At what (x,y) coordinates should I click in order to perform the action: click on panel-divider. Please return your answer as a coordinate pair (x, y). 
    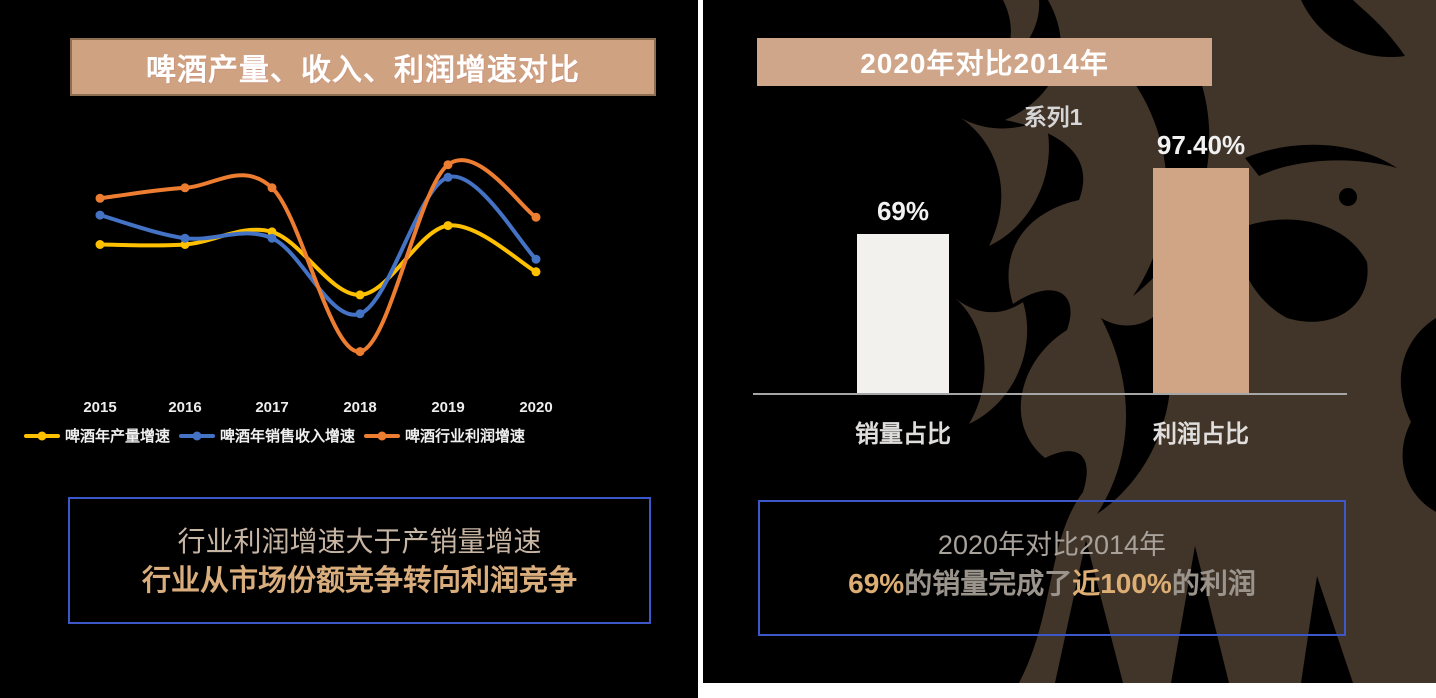
    Looking at the image, I should click on (700, 349).